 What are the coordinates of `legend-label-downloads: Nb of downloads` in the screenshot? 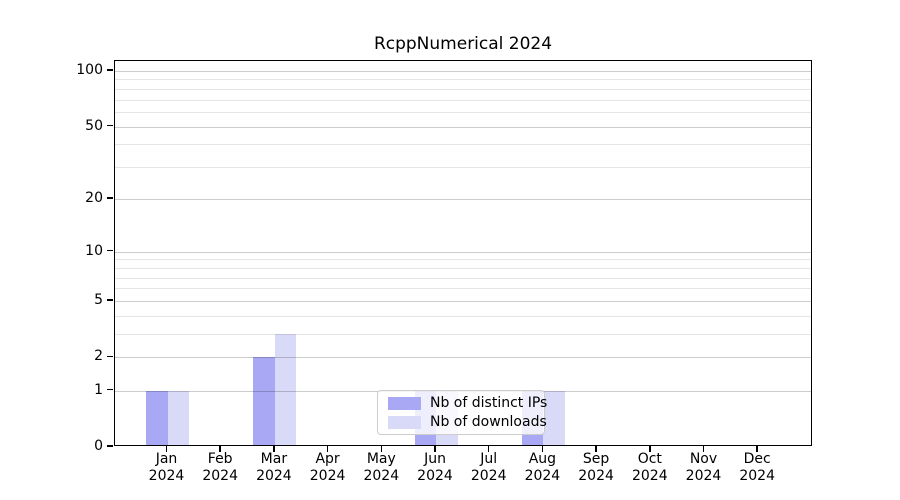 It's located at (488, 422).